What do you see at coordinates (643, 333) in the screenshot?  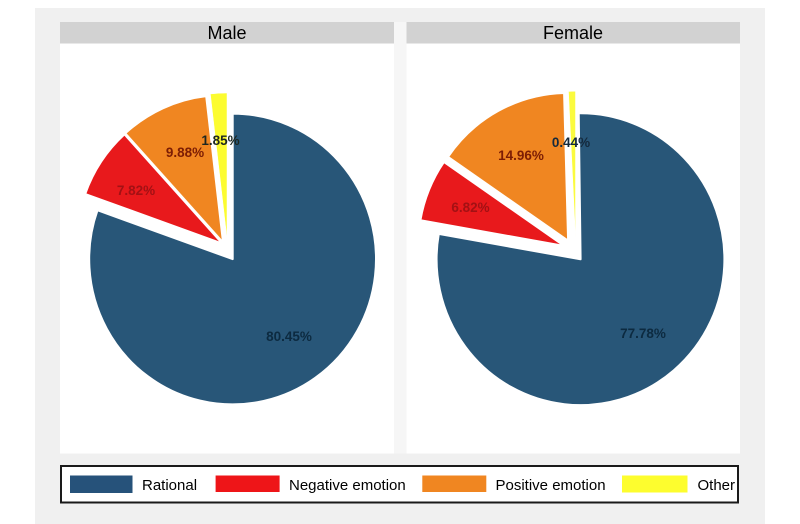 I see `svg-text: 77.78%` at bounding box center [643, 333].